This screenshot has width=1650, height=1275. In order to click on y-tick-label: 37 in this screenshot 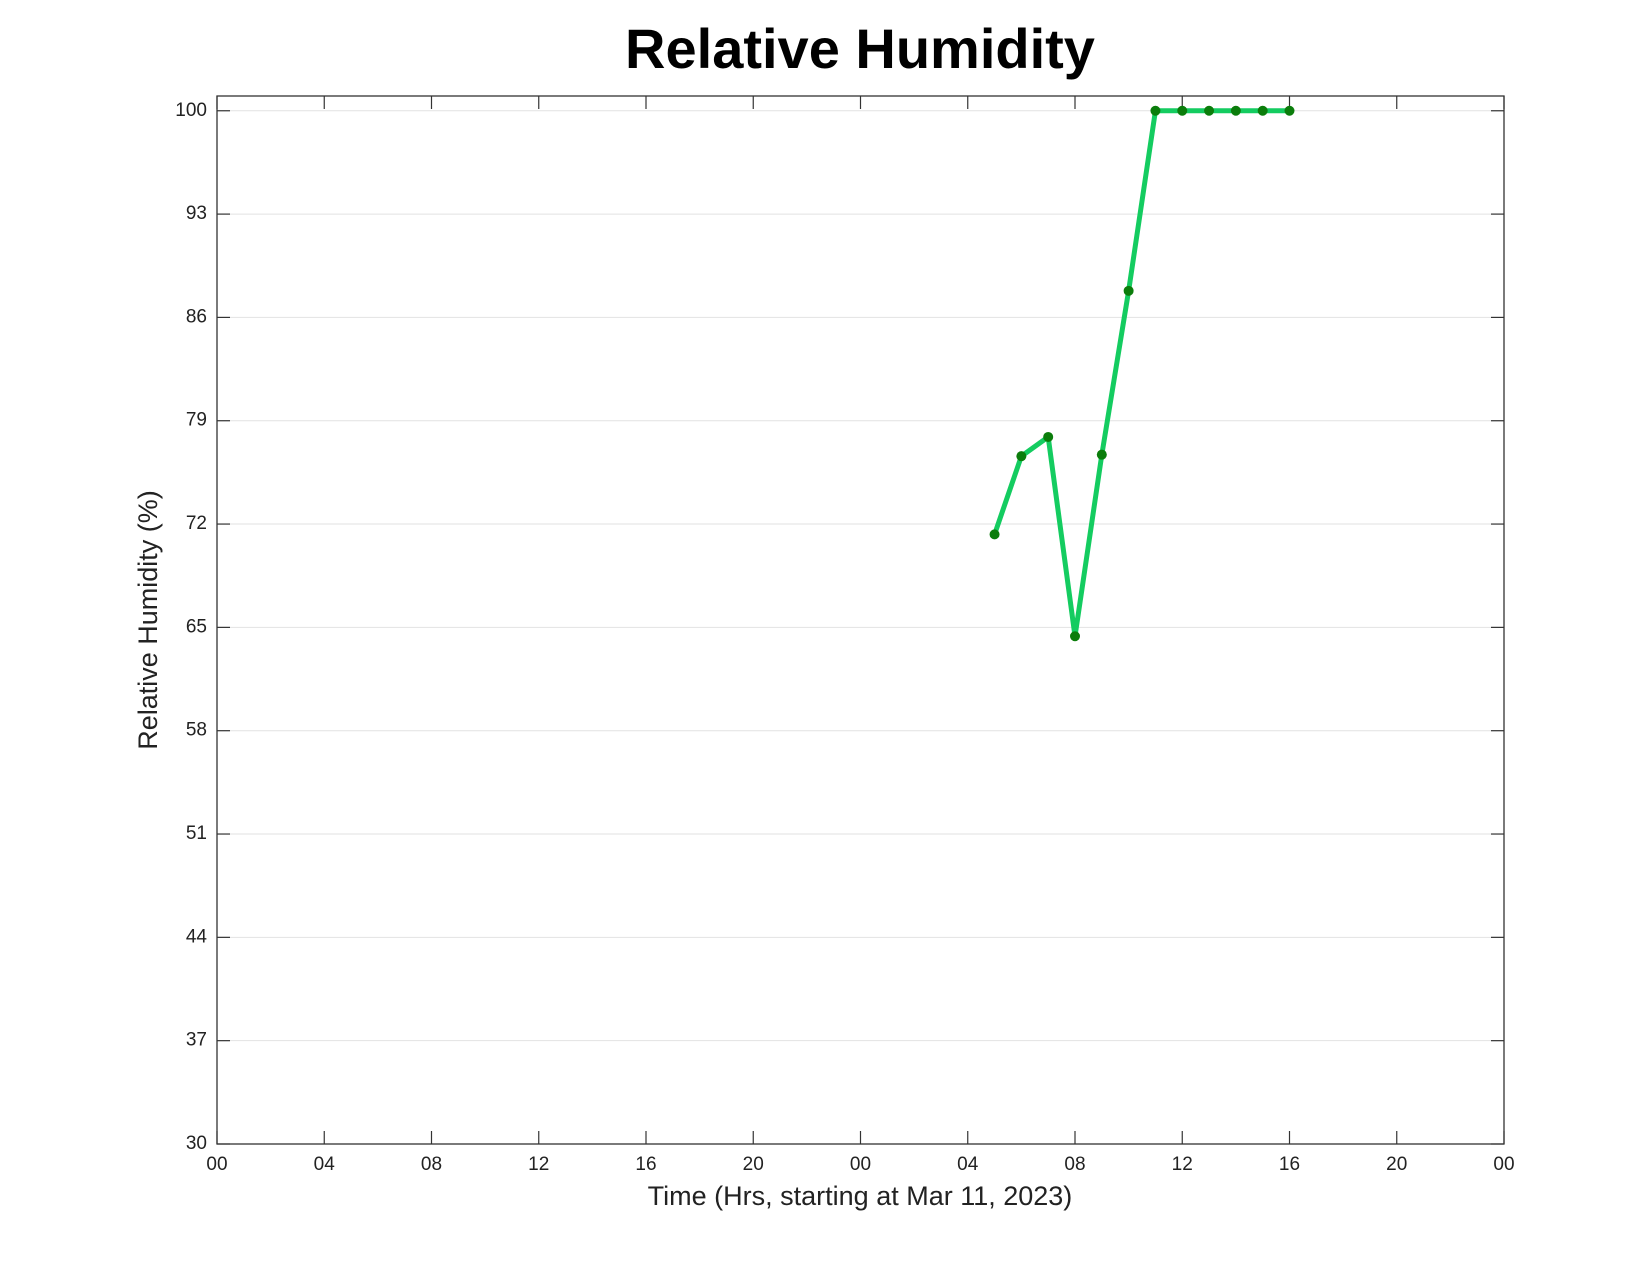, I will do `click(196, 1040)`.